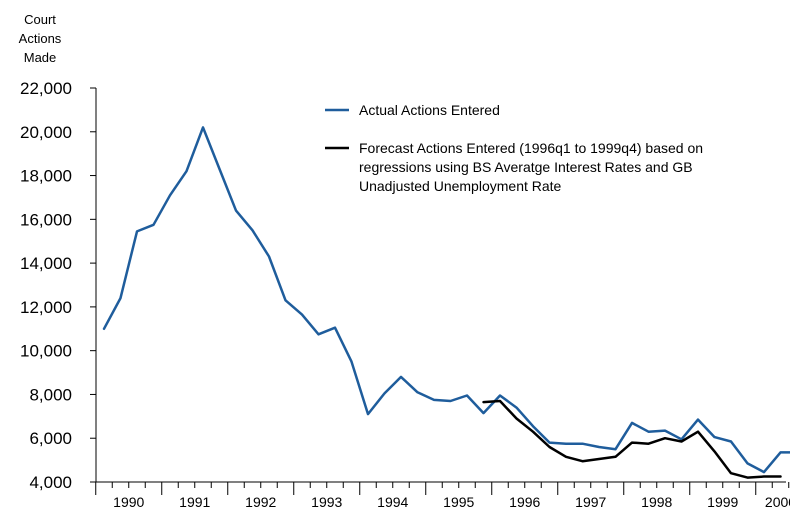 The image size is (790, 519). What do you see at coordinates (590, 502) in the screenshot?
I see `x-tick-label: 1997` at bounding box center [590, 502].